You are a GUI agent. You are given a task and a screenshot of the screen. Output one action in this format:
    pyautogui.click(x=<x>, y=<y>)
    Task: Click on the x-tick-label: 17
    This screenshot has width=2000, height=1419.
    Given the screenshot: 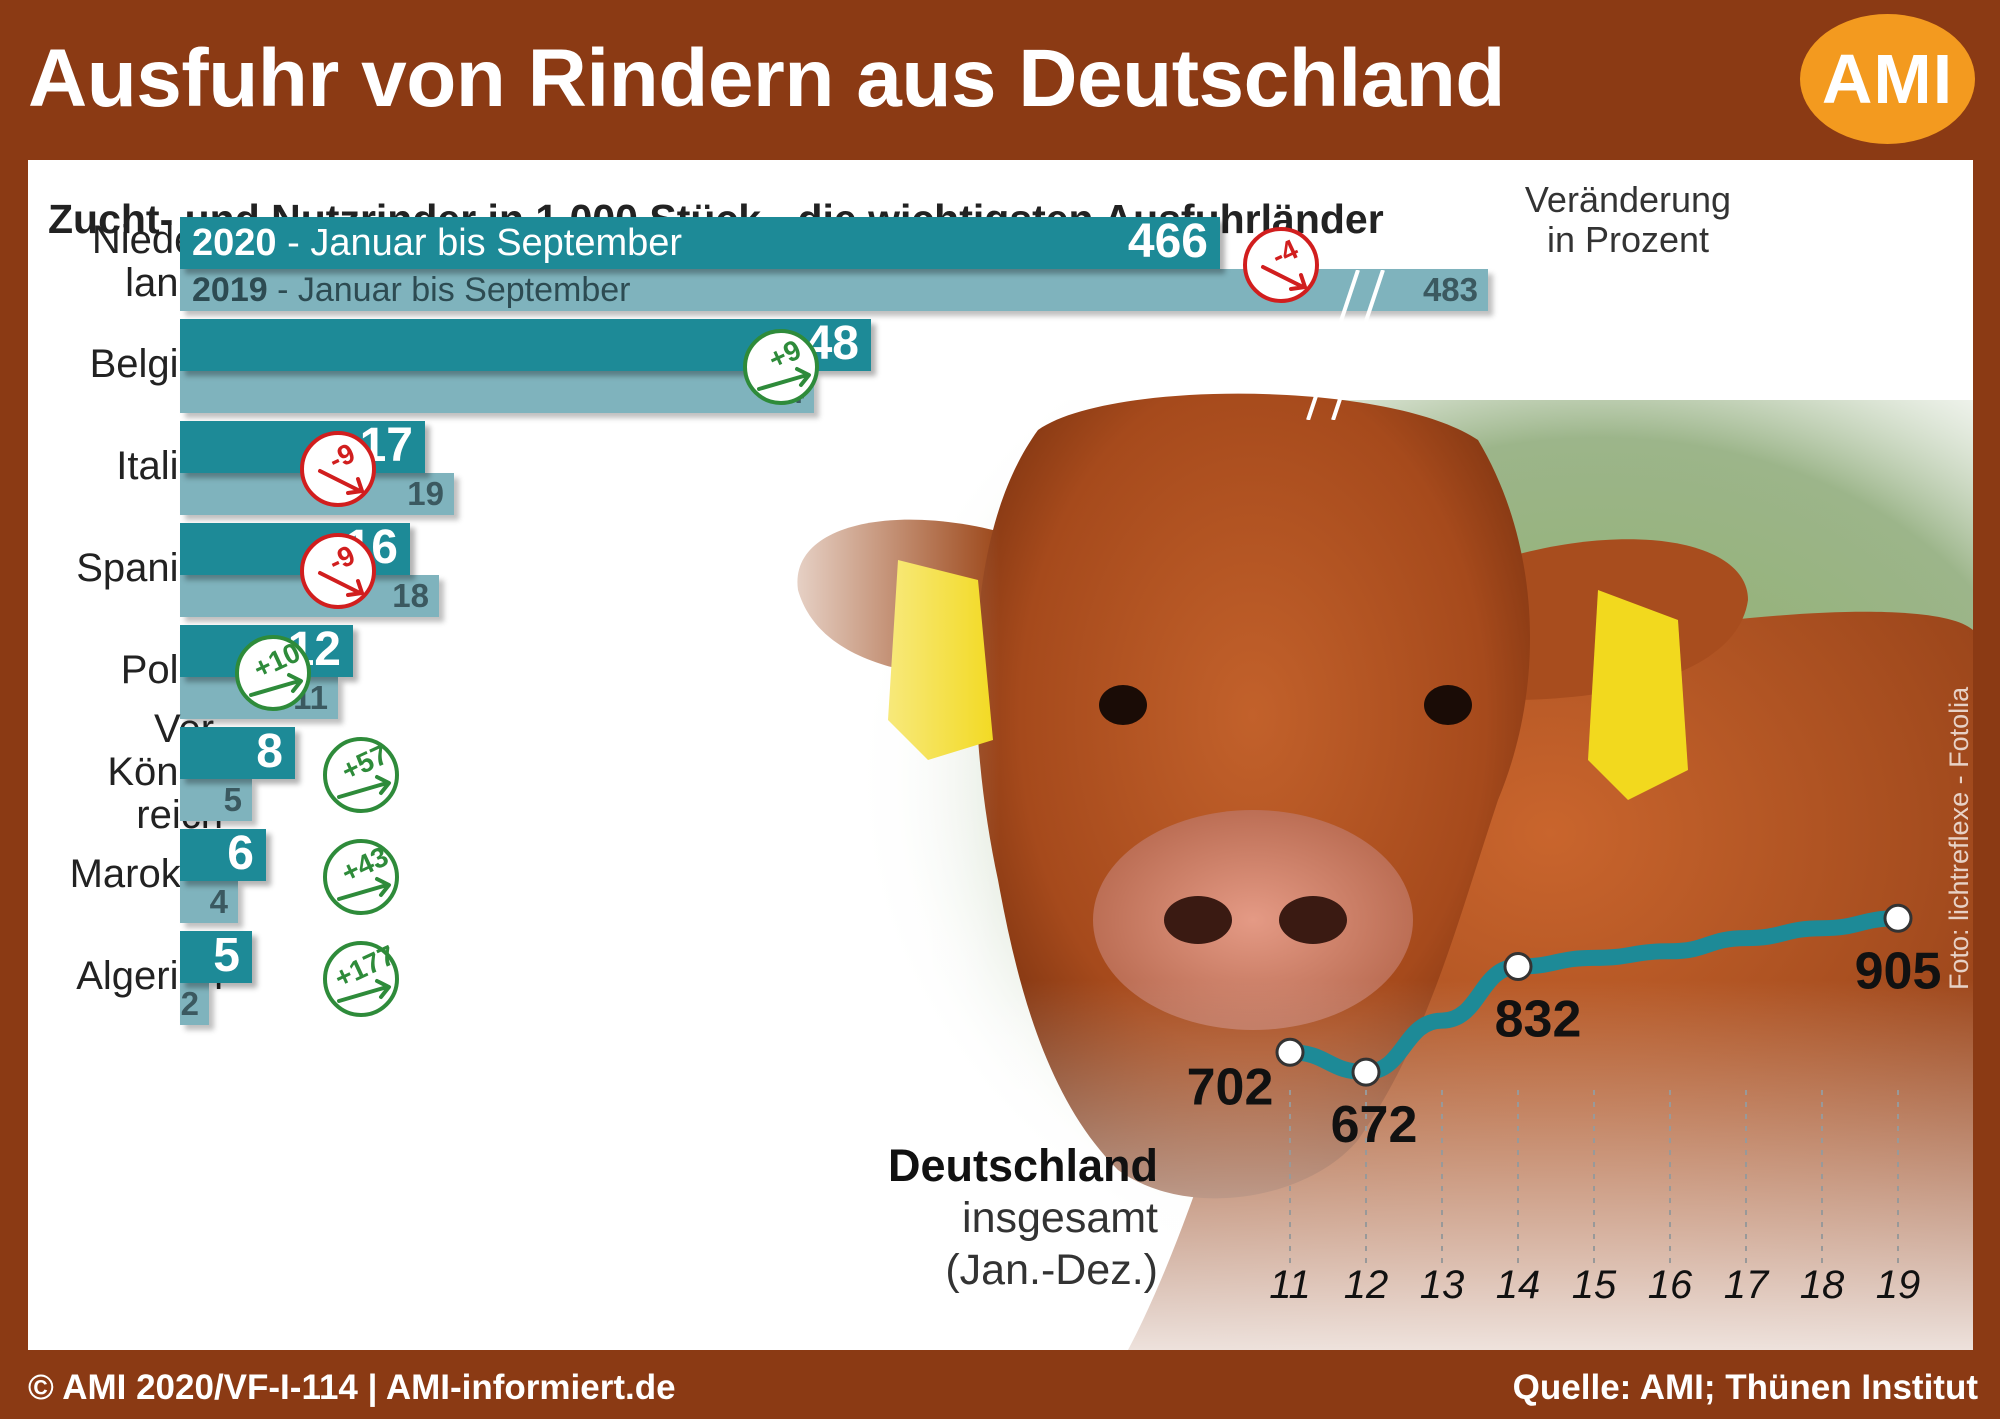 What is the action you would take?
    pyautogui.click(x=1747, y=1285)
    